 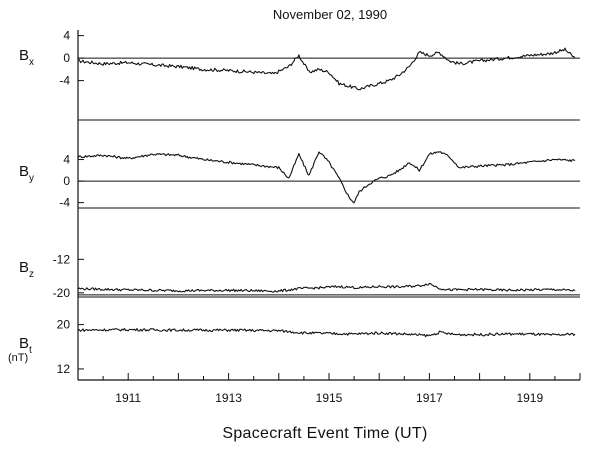 What do you see at coordinates (299, 276) in the screenshot?
I see `panel-bz: Bz -12 -20` at bounding box center [299, 276].